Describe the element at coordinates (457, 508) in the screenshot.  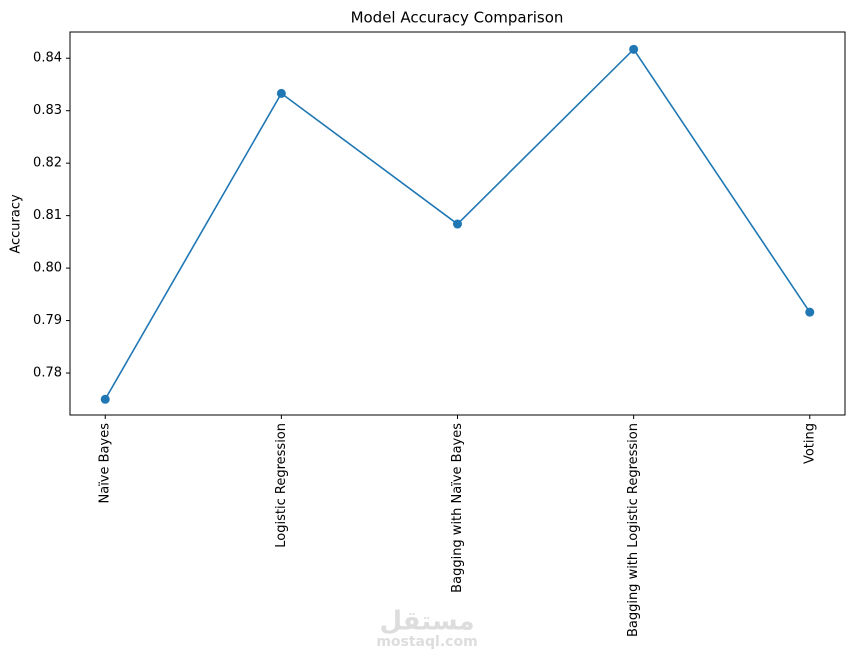
I see `x-tick-label: Bagging with Naïve Bayes` at that location.